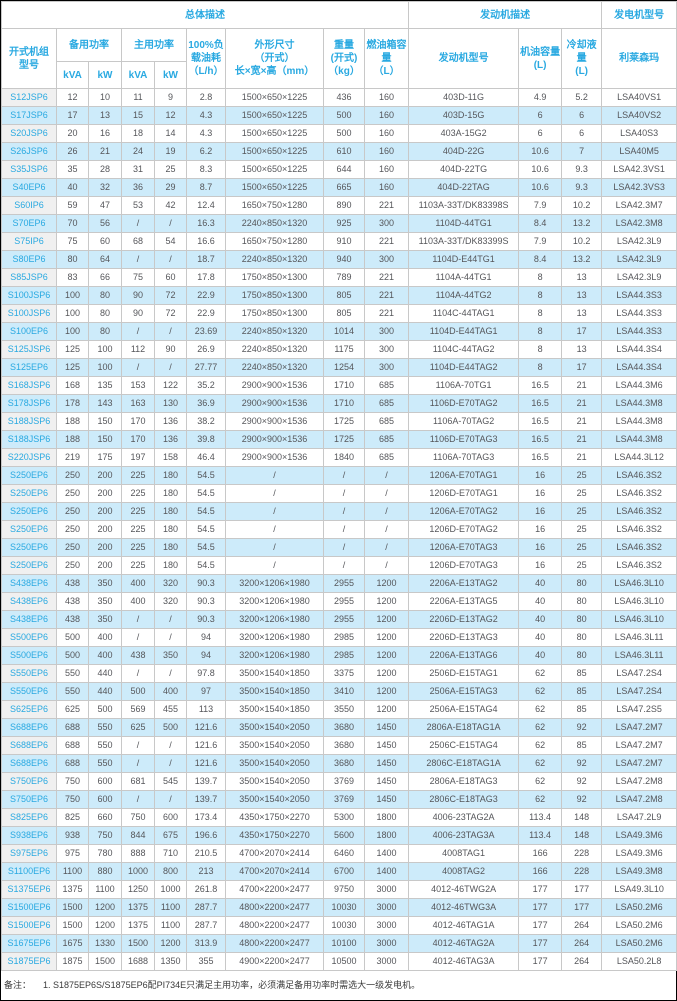 The image size is (677, 1001). I want to click on weight-cell: 940, so click(344, 259).